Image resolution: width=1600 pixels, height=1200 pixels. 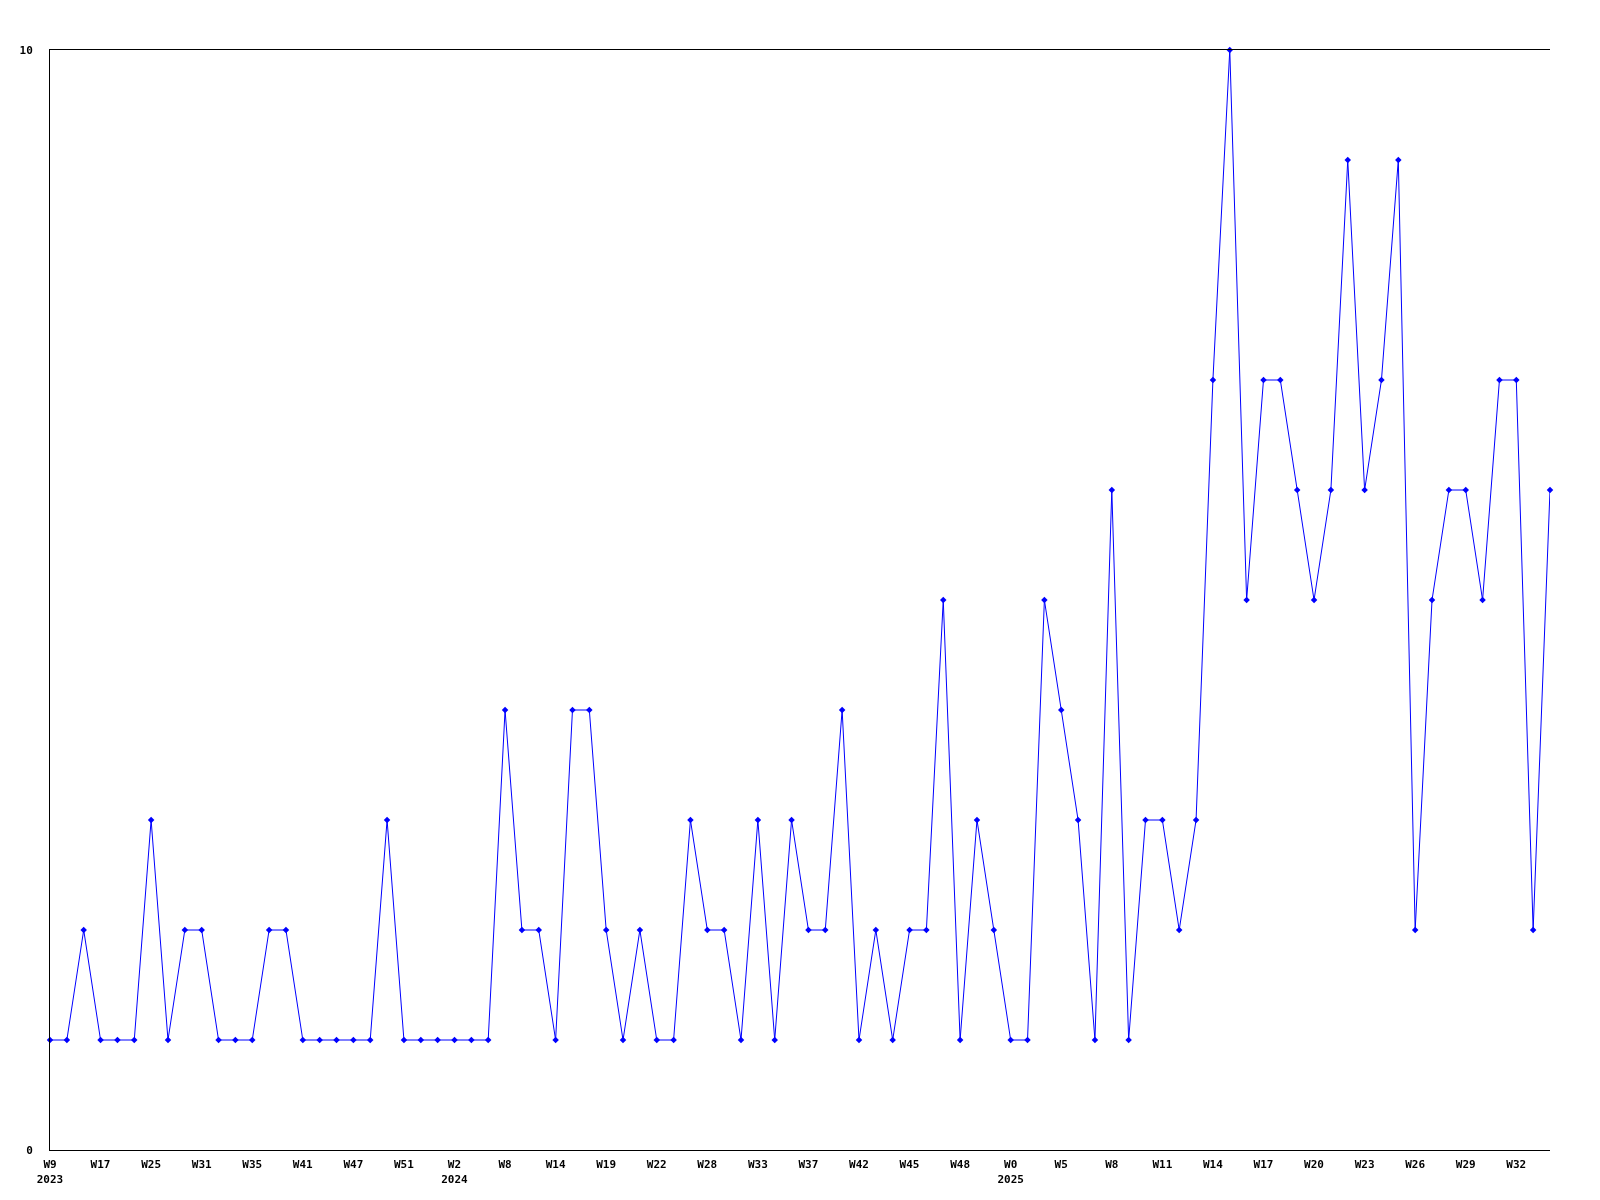 I want to click on x-tick-label: W41, so click(x=303, y=1165).